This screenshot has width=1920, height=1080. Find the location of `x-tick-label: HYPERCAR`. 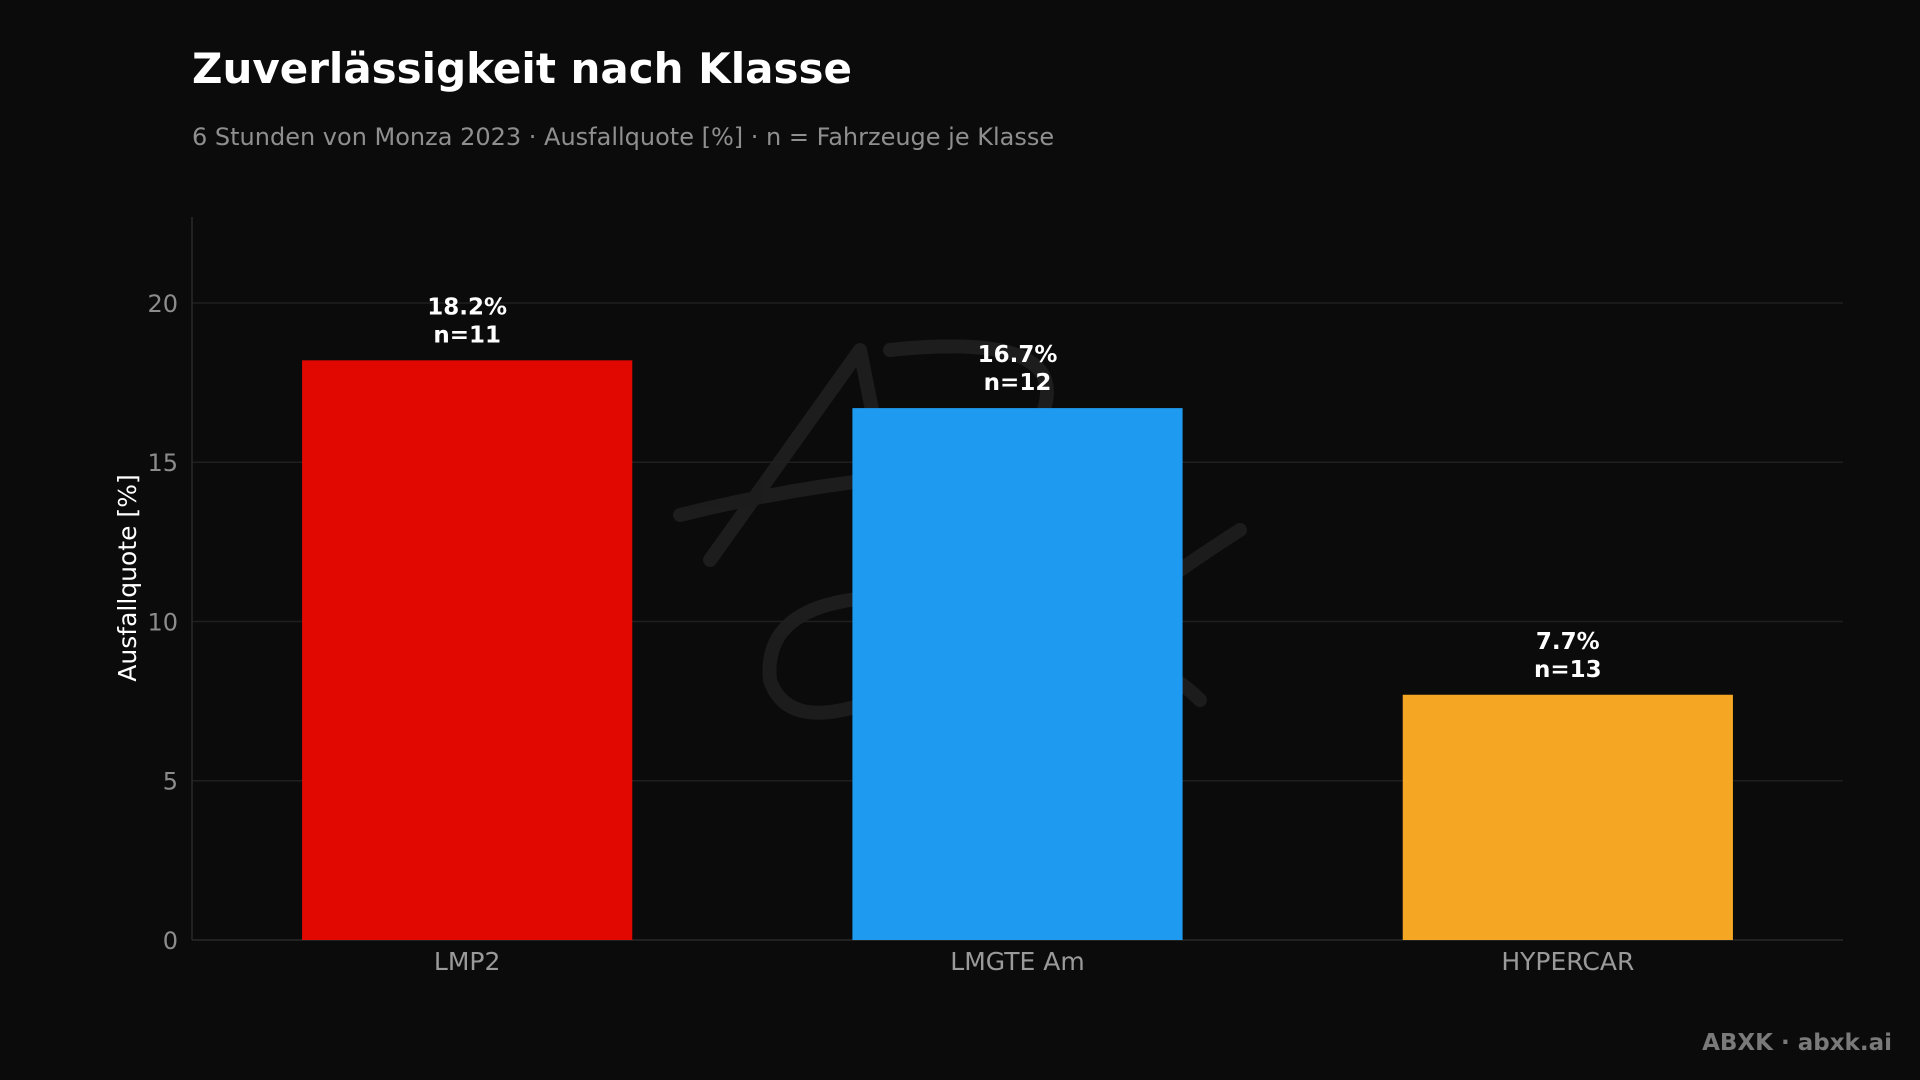

x-tick-label: HYPERCAR is located at coordinates (1567, 961).